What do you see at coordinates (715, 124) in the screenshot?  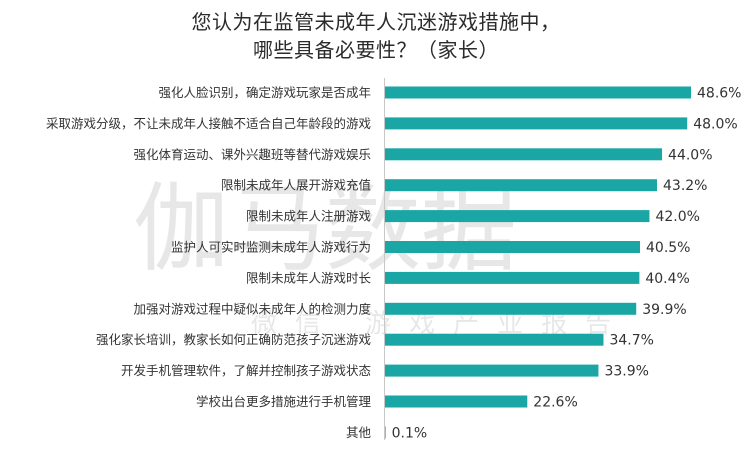 I see `value-label: 48.0%` at bounding box center [715, 124].